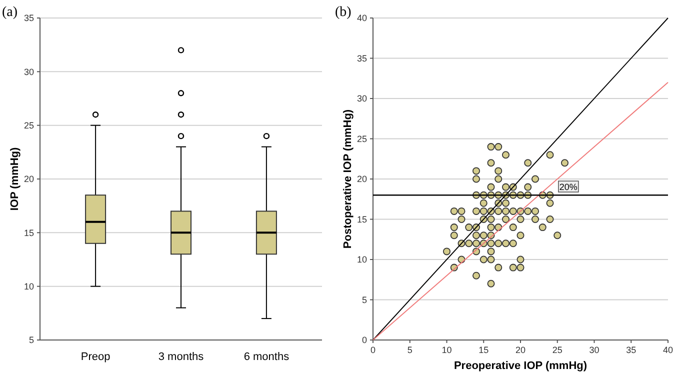  I want to click on y-axis-title: Postoperative IOP (mmHg), so click(348, 179).